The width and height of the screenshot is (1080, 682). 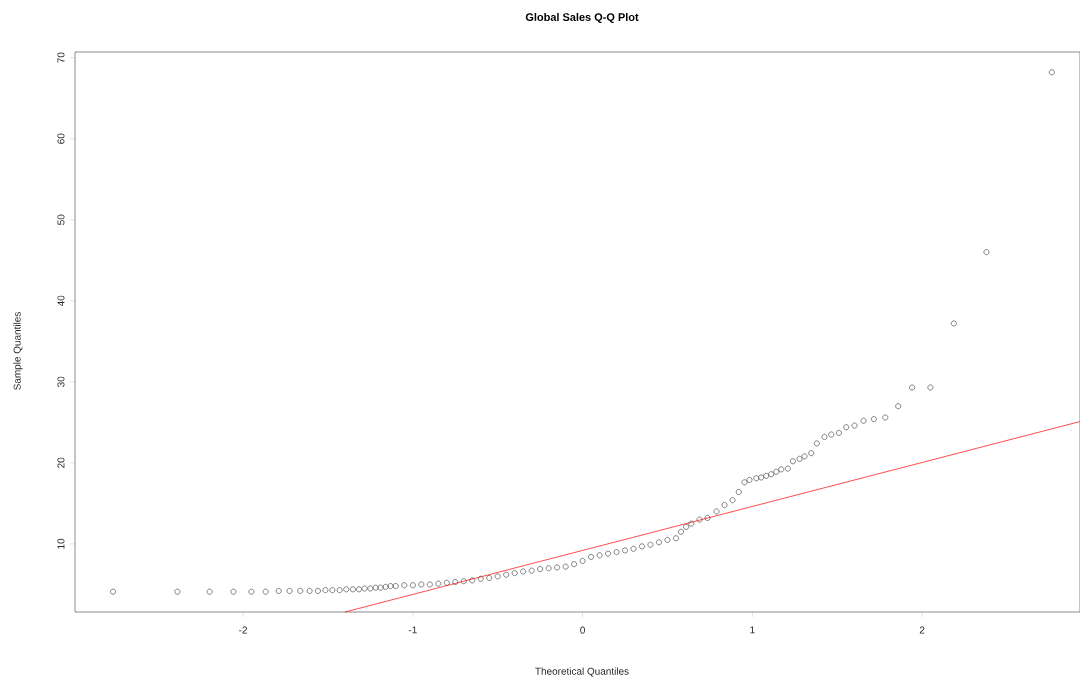 What do you see at coordinates (243, 630) in the screenshot?
I see `x-tick-label: -2` at bounding box center [243, 630].